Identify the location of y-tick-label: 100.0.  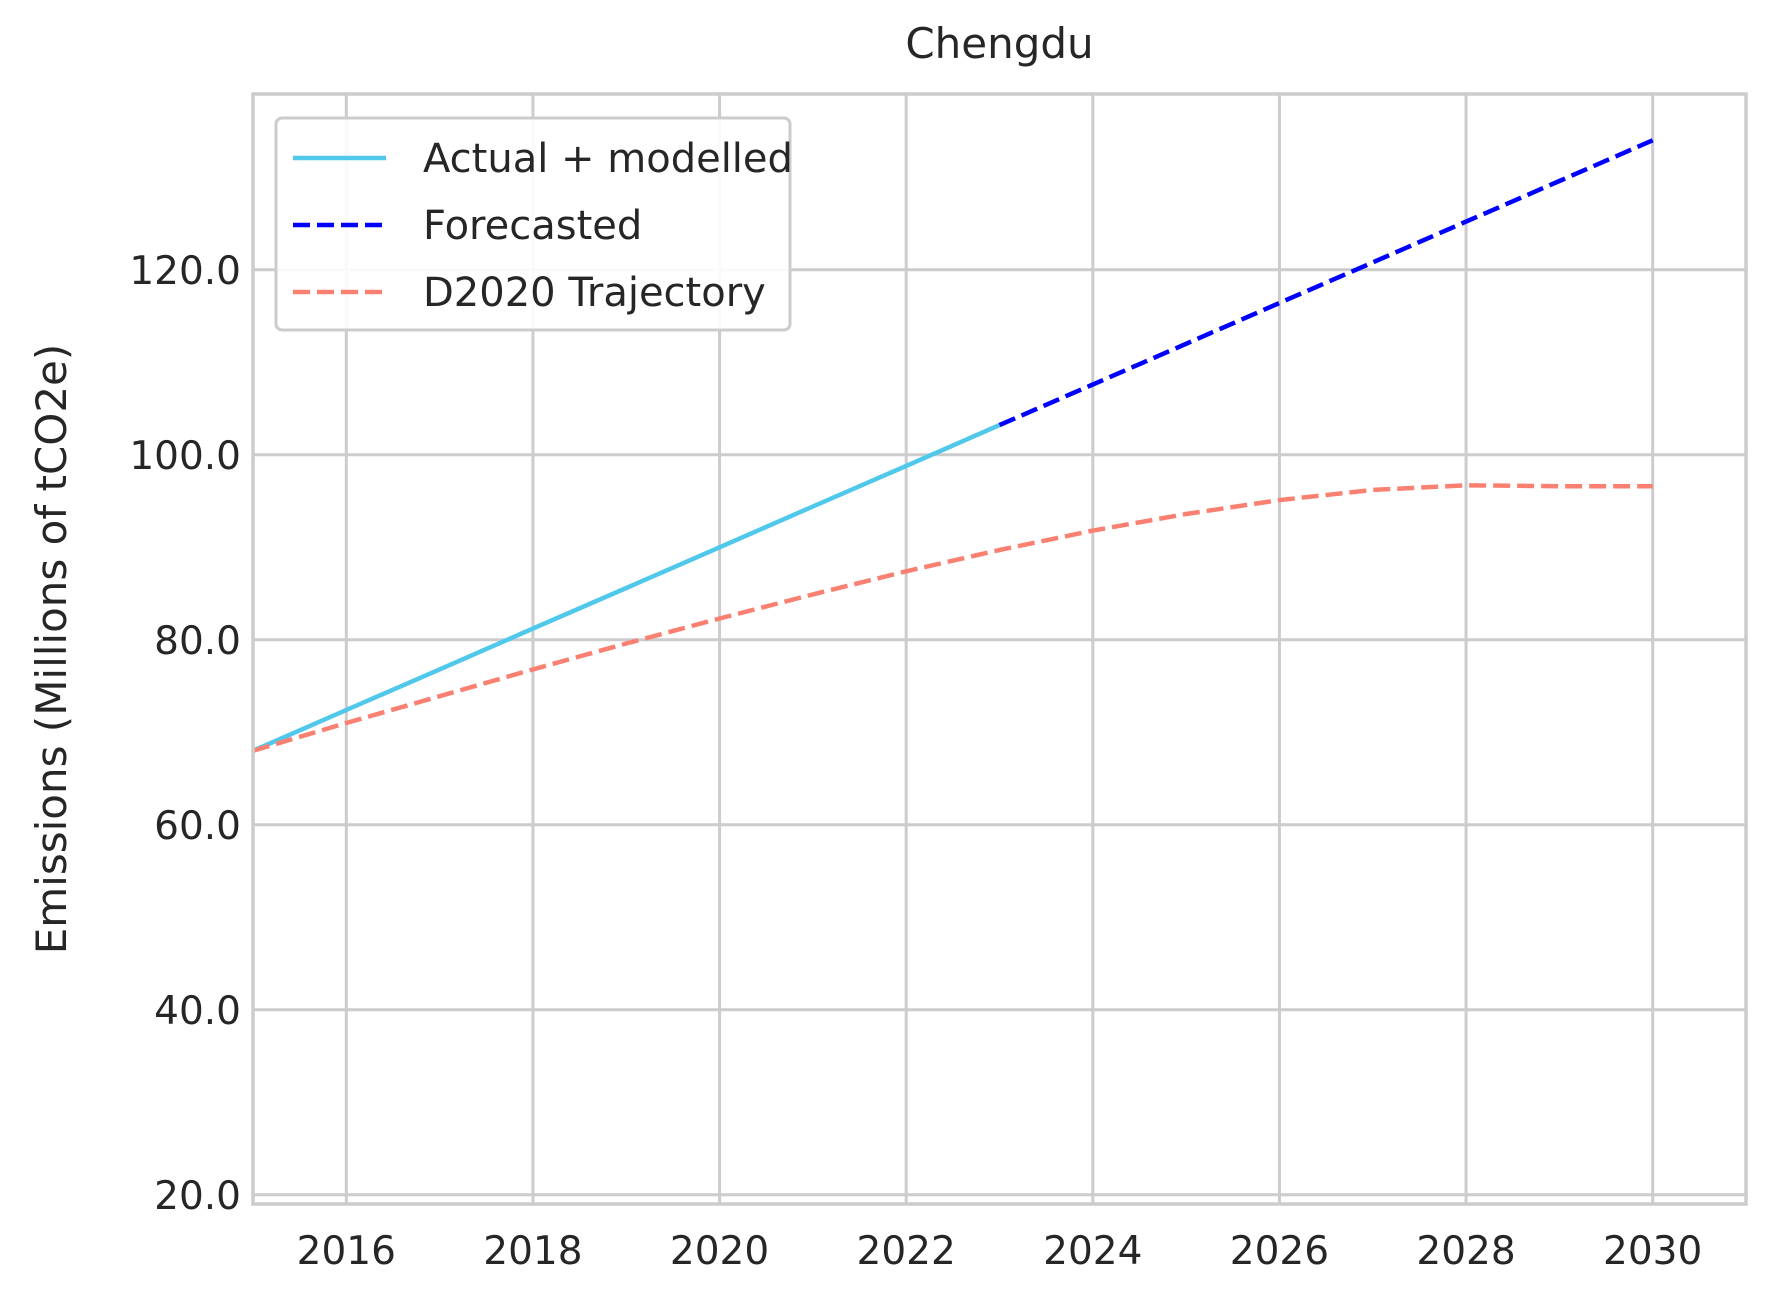
(185, 456).